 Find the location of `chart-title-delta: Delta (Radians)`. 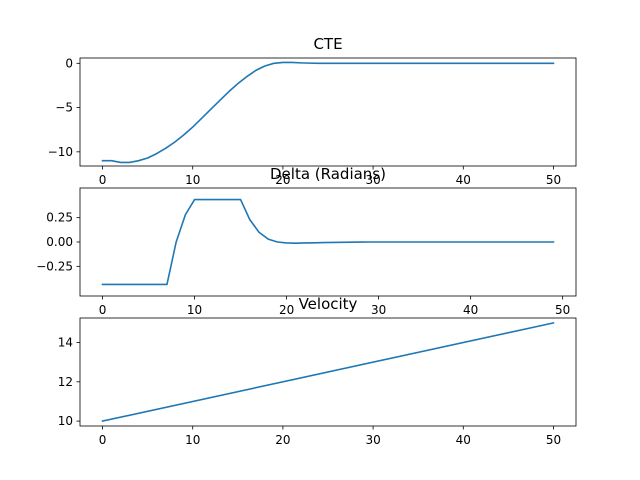

chart-title-delta: Delta (Radians) is located at coordinates (328, 174).